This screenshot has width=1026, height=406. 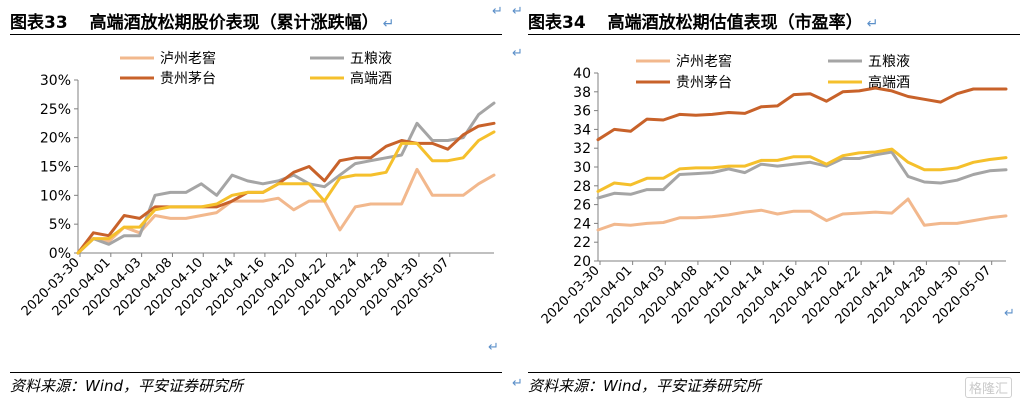 I want to click on y-tick-label: 10%, so click(x=55, y=196).